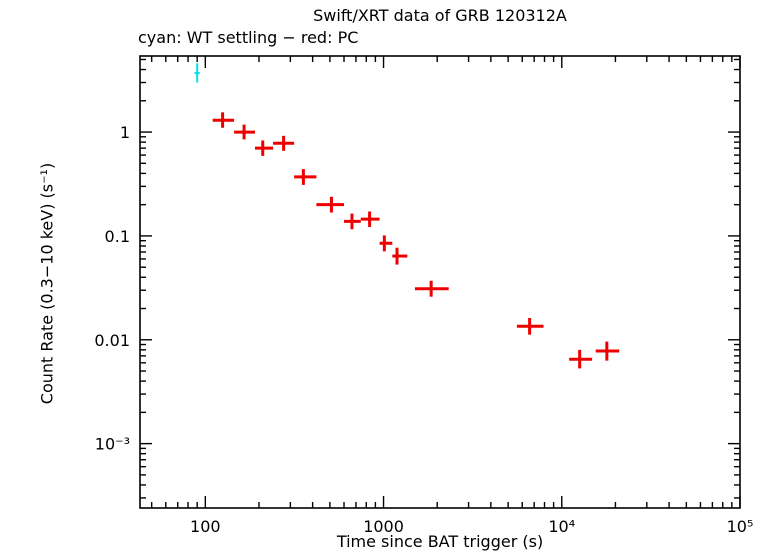 The image size is (764, 558). Describe the element at coordinates (112, 444) in the screenshot. I see `y-tick-label: 10⁻³` at that location.